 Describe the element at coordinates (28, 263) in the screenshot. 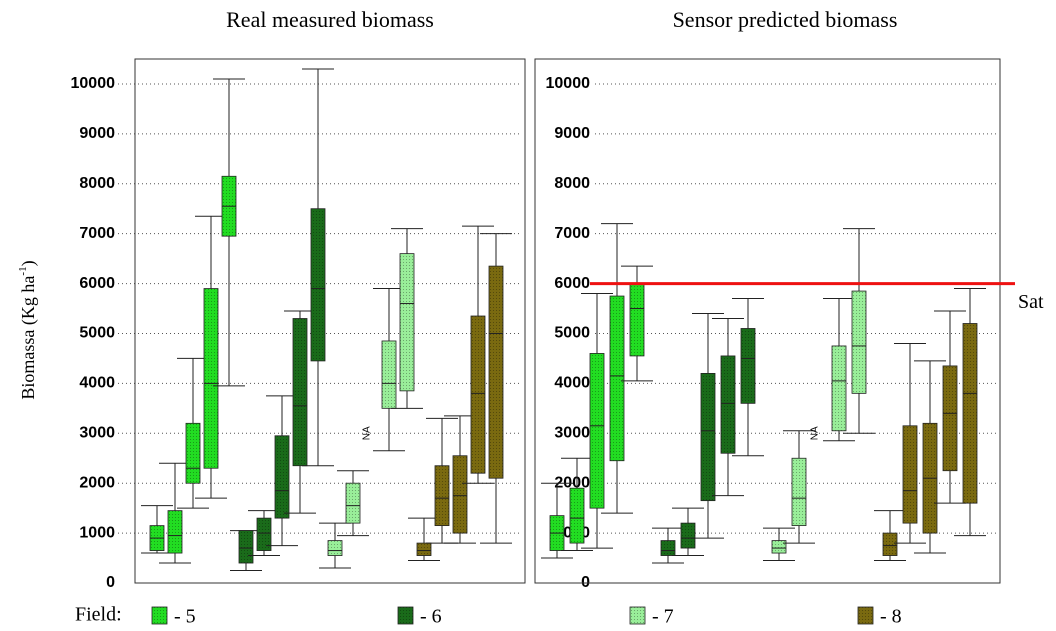

I see `y-axis-label-end: )` at that location.